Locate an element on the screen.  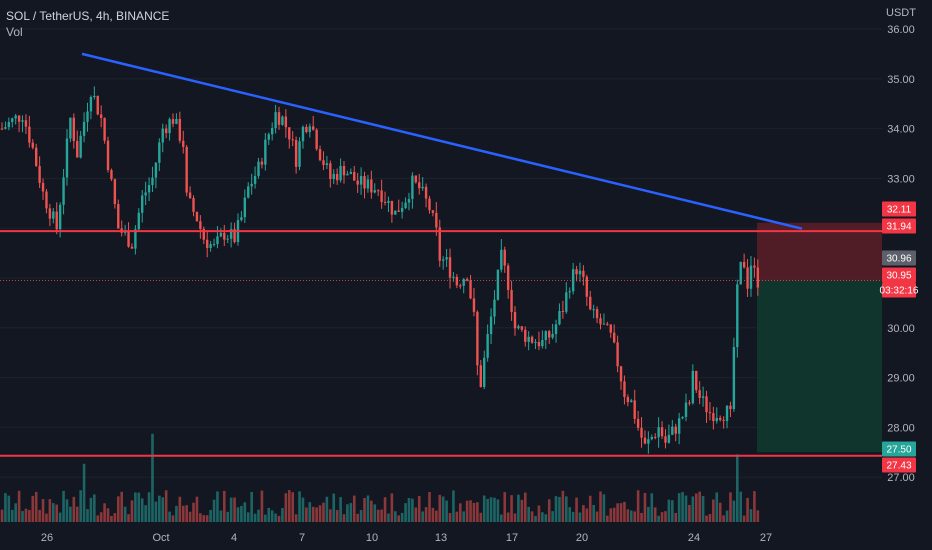
price-tag-label: 27.50 is located at coordinates (898, 450).